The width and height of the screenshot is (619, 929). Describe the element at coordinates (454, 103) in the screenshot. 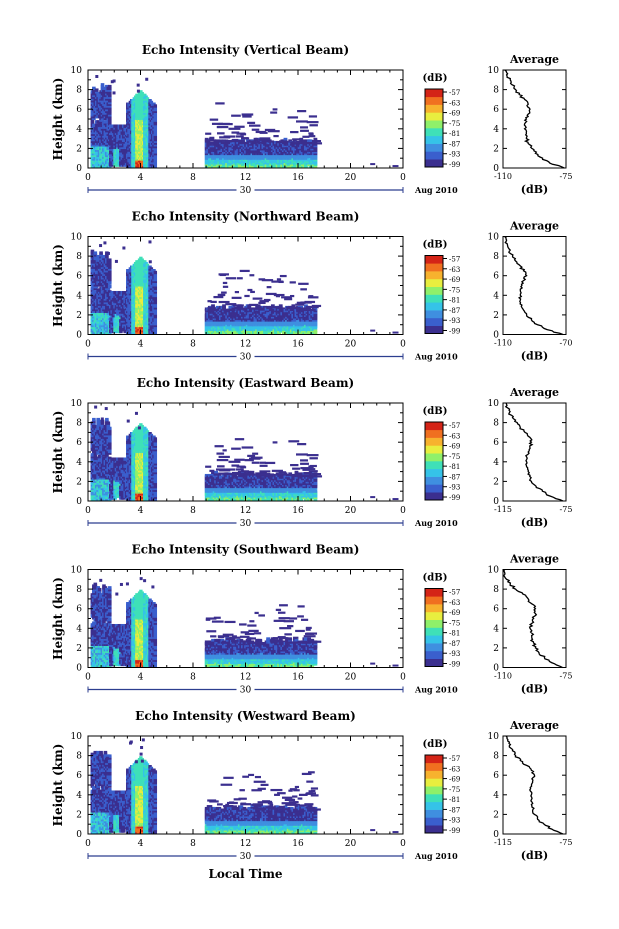

I see `colorbar-tick-label: -63` at that location.